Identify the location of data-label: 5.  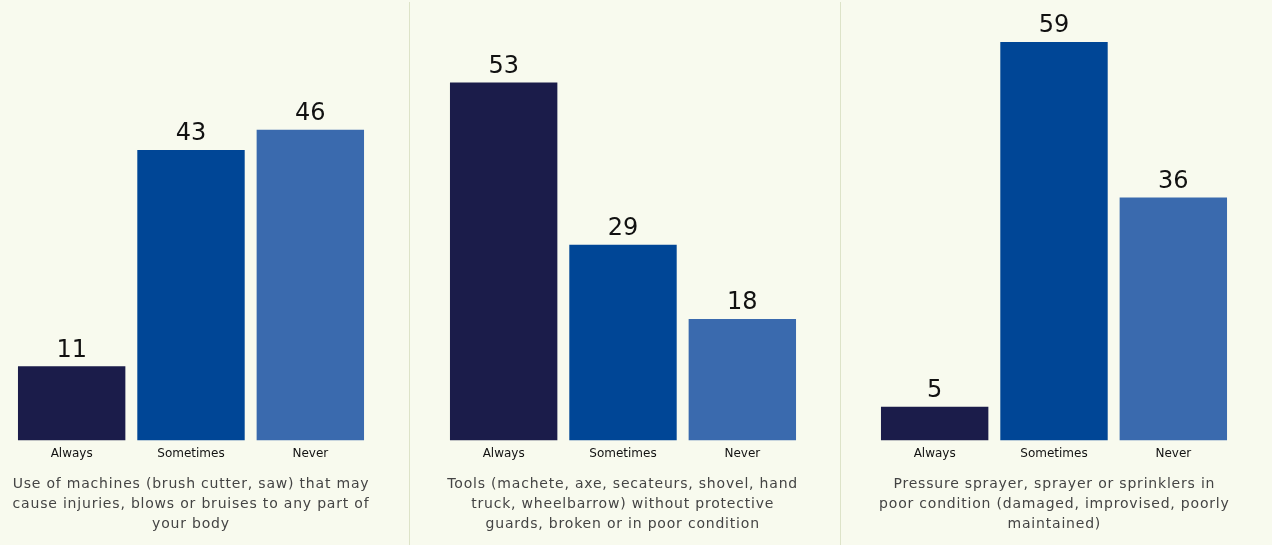
(935, 389).